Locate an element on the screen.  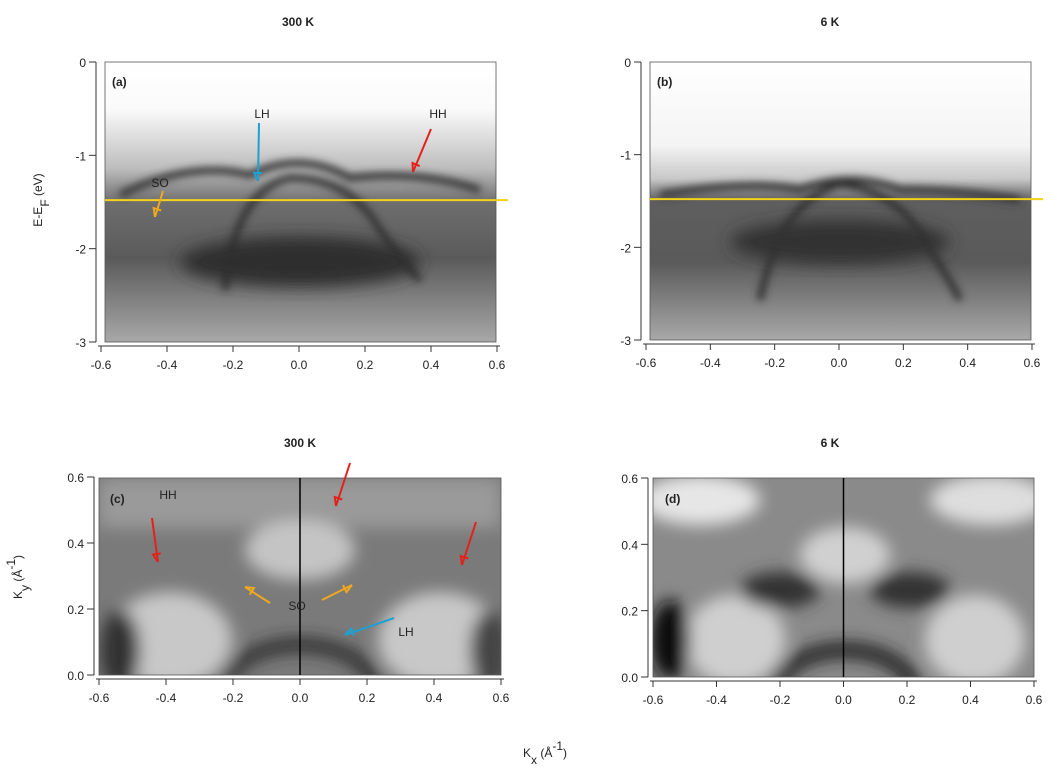
y-axis-label: E-EF (eV) is located at coordinates (41, 199).